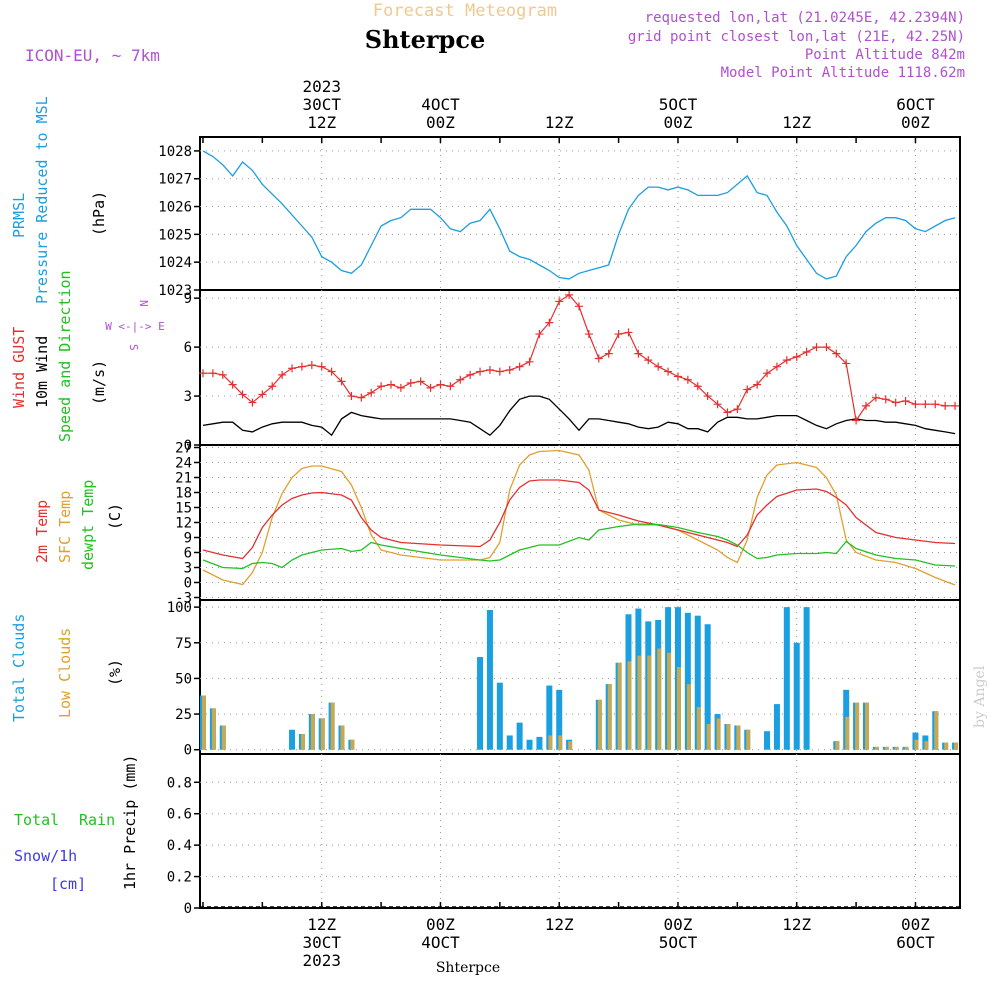 The width and height of the screenshot is (1000, 1004). What do you see at coordinates (188, 909) in the screenshot?
I see `ytick-label-precip: 0` at bounding box center [188, 909].